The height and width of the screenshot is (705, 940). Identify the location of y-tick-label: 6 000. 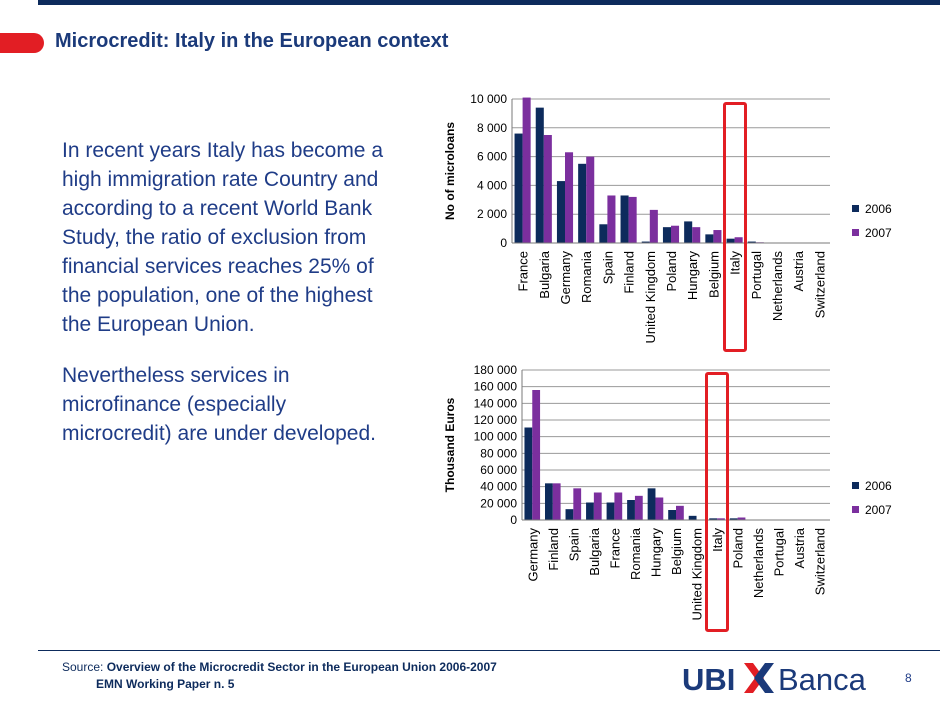
(492, 157).